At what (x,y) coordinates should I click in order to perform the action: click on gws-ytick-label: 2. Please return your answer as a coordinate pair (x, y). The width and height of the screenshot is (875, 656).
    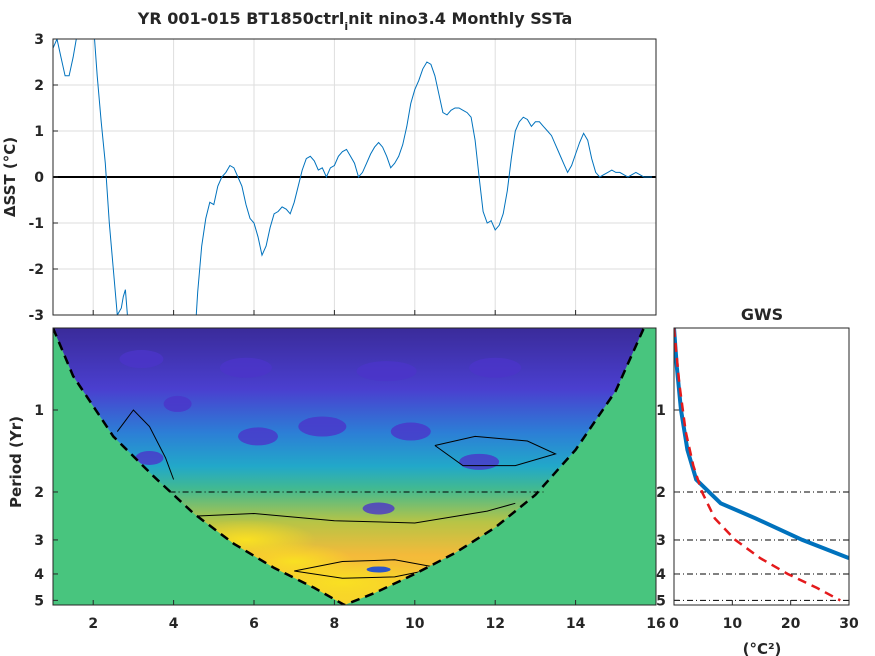
    Looking at the image, I should click on (661, 493).